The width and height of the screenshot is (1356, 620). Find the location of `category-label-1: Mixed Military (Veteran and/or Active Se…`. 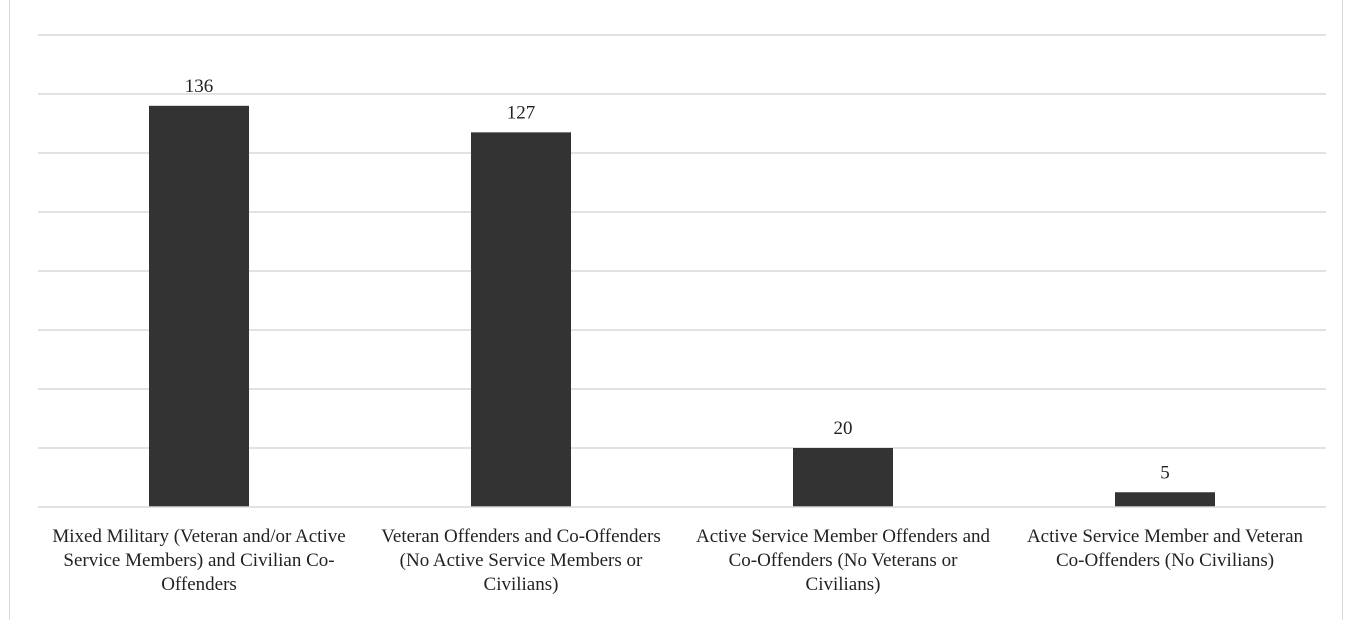

category-label-1: Mixed Military (Veteran and/or Active Se… is located at coordinates (199, 560).